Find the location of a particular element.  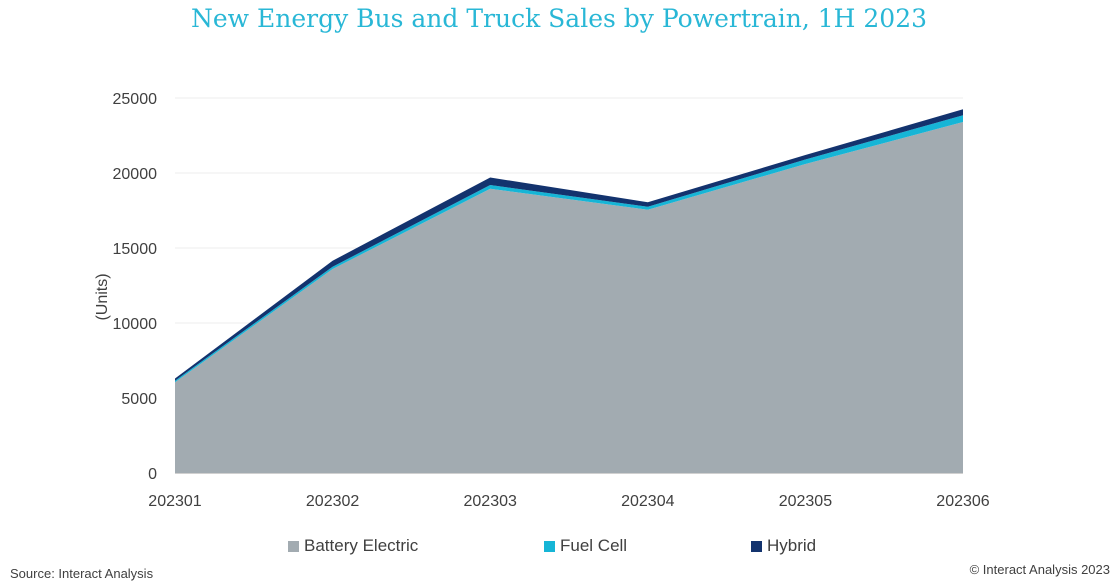

y-axis-title: (Units) is located at coordinates (102, 296).